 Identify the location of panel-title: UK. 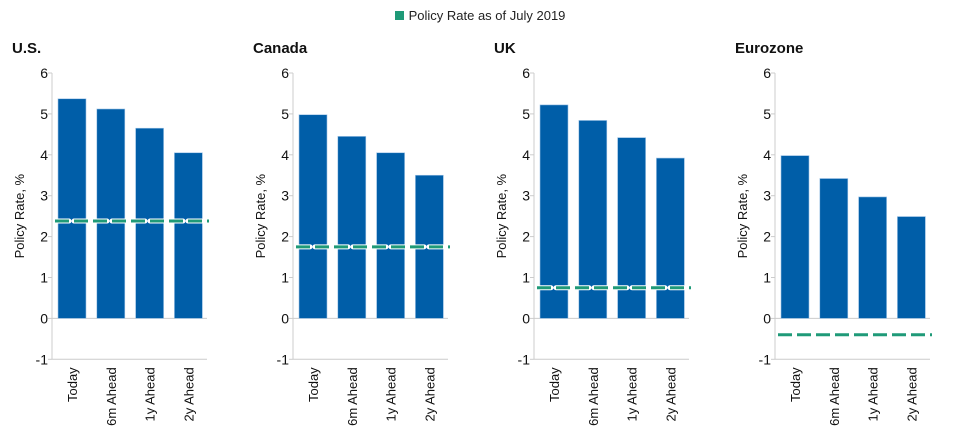
(505, 48).